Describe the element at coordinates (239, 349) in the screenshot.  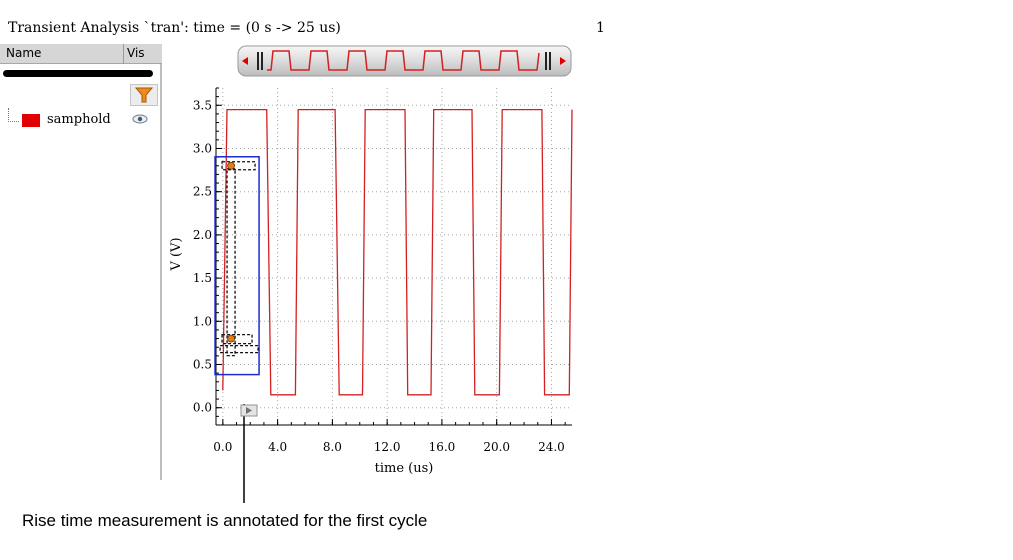
I see `rise-time-label-bracket` at that location.